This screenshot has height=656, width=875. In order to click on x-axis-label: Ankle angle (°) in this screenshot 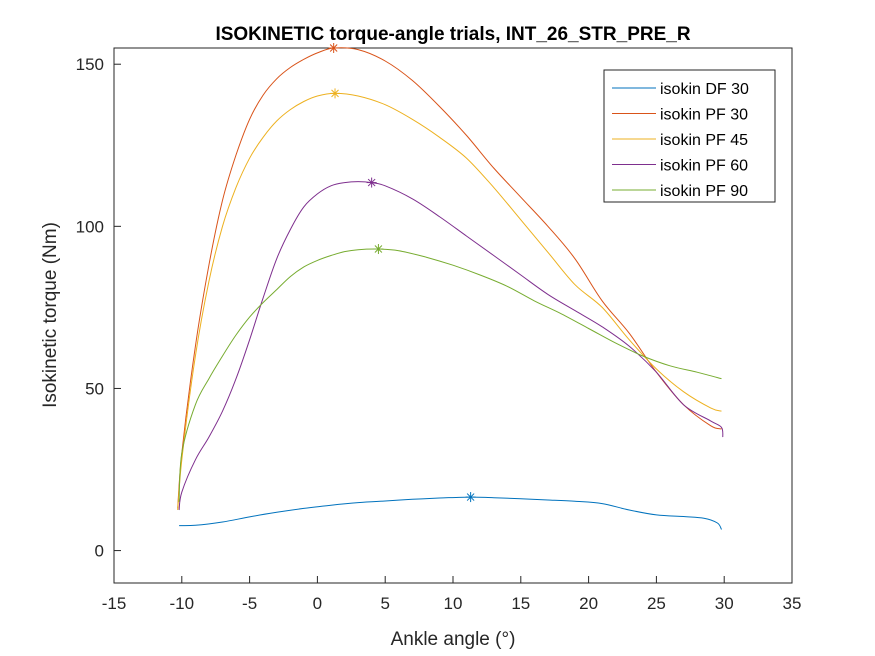, I will do `click(453, 639)`.